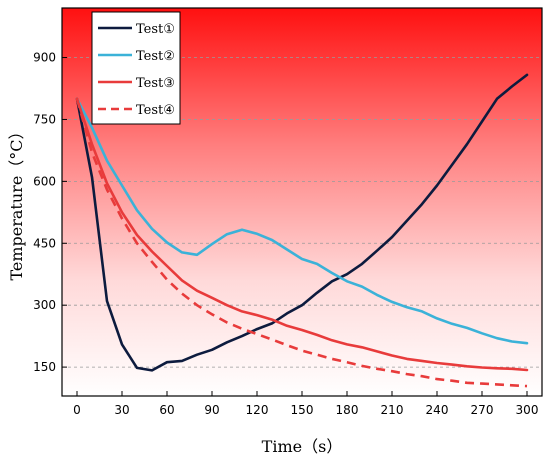 Image resolution: width=550 pixels, height=462 pixels. Describe the element at coordinates (121, 410) in the screenshot. I see `x-tick-label: 30` at that location.